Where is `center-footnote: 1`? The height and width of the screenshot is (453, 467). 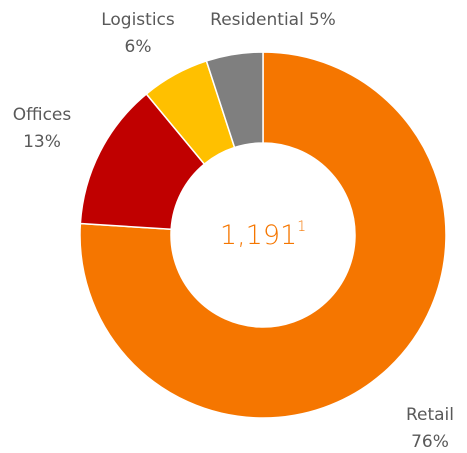
center-footnote: 1 is located at coordinates (301, 227).